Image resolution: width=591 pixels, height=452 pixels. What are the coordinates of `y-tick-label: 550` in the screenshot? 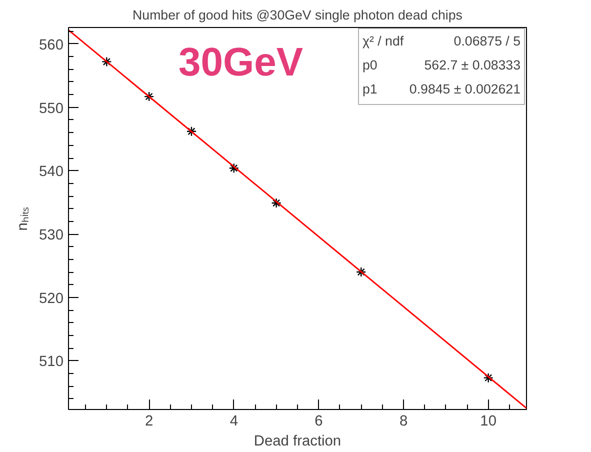 It's located at (51, 108).